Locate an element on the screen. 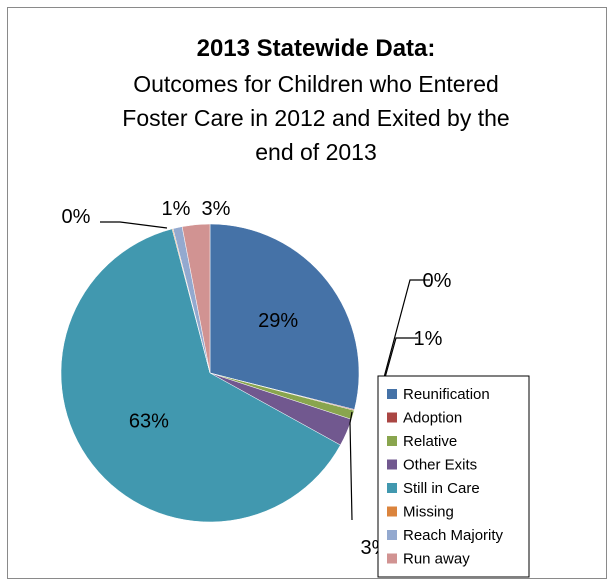  data-label-still-in-care: 63% is located at coordinates (149, 422).